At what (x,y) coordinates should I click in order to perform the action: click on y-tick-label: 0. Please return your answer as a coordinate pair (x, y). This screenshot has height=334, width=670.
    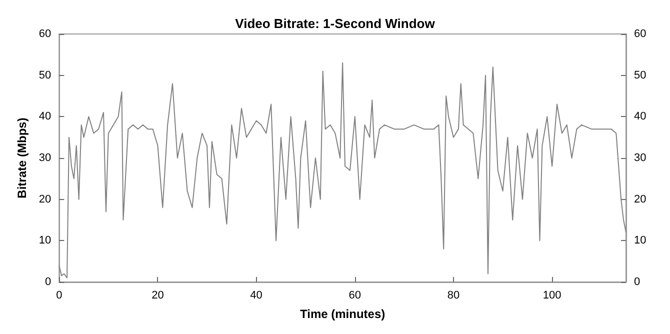
    Looking at the image, I should click on (48, 282).